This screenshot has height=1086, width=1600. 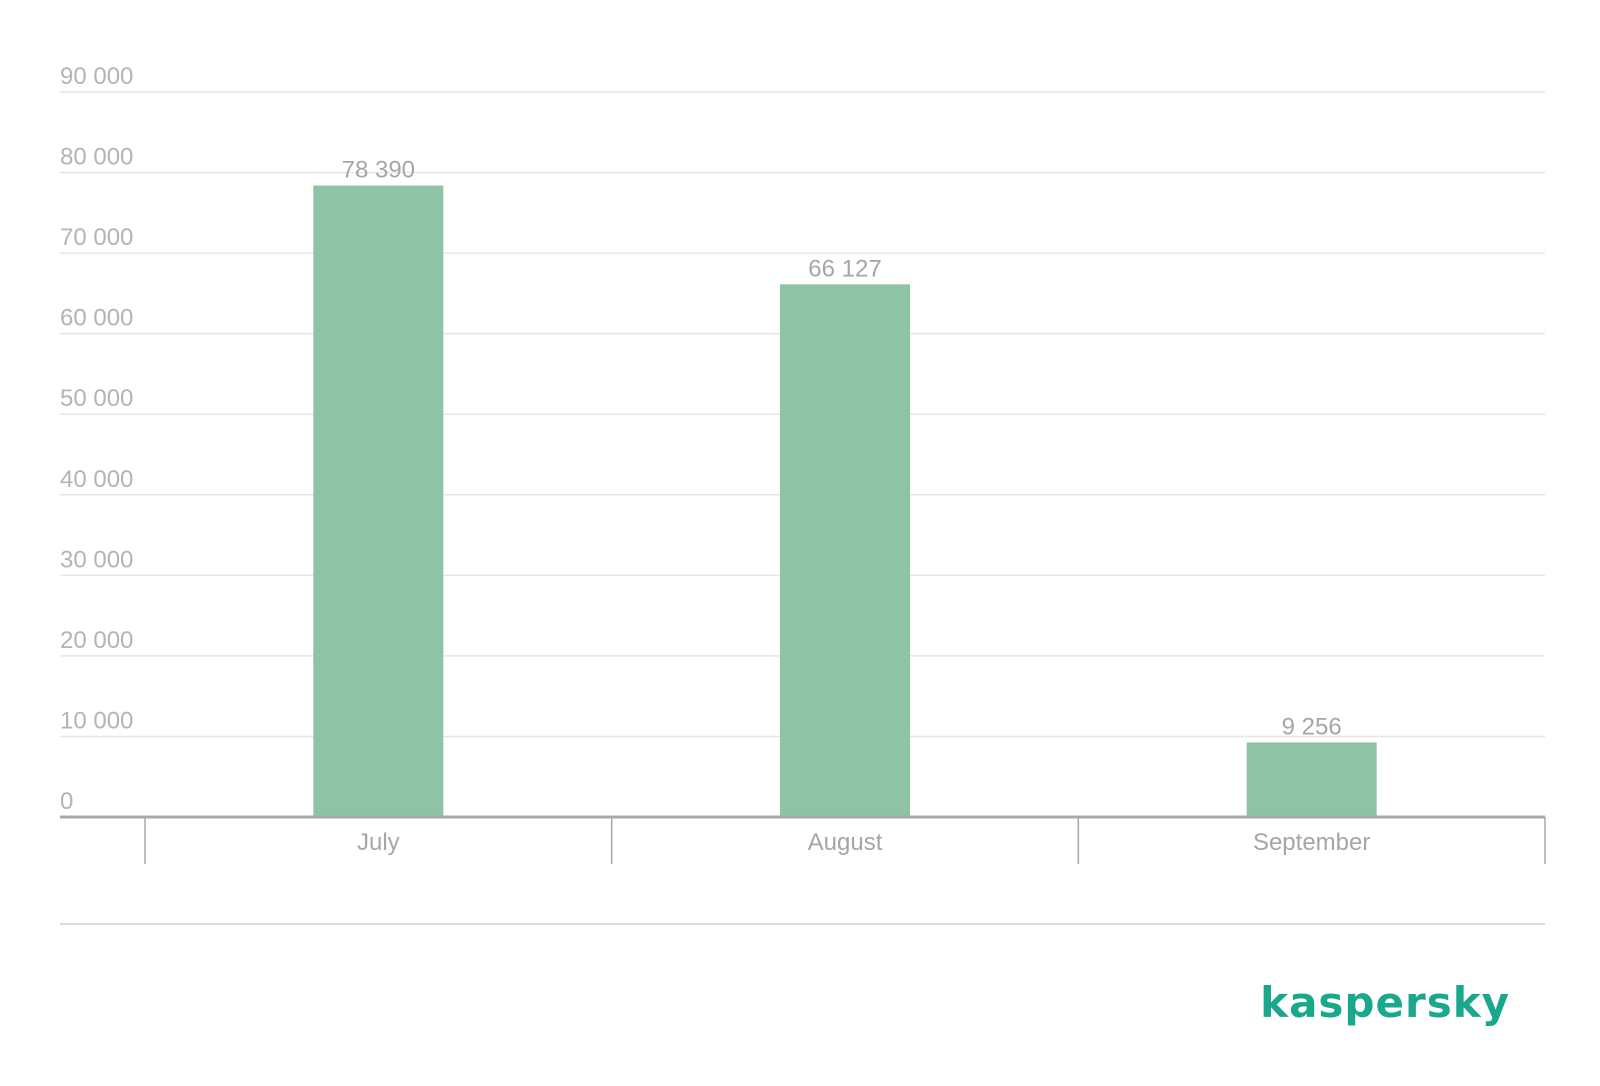 What do you see at coordinates (844, 268) in the screenshot?
I see `data-label: 66 127` at bounding box center [844, 268].